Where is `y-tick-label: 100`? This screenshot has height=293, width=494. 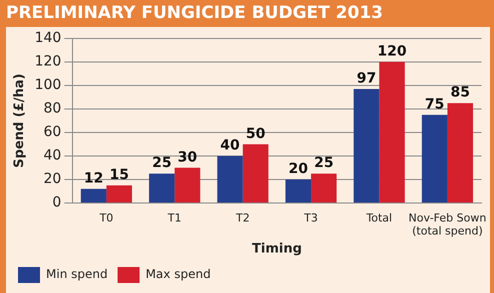
y-tick-label: 100 is located at coordinates (48, 85).